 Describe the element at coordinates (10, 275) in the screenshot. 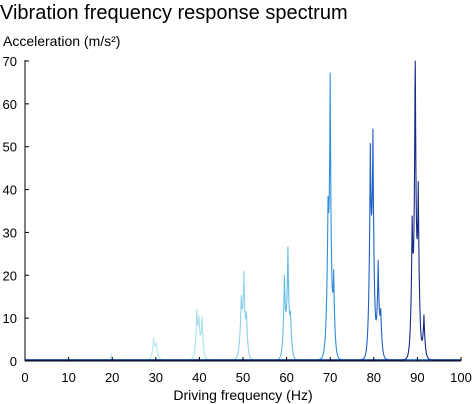

I see `y-tick-label-20: 20` at that location.